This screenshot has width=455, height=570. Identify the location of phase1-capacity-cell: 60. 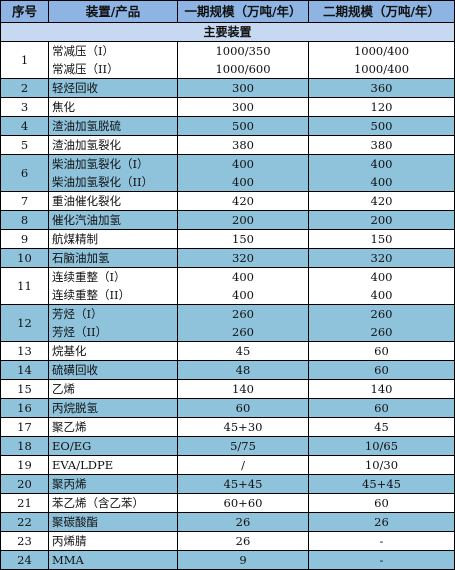
(243, 408).